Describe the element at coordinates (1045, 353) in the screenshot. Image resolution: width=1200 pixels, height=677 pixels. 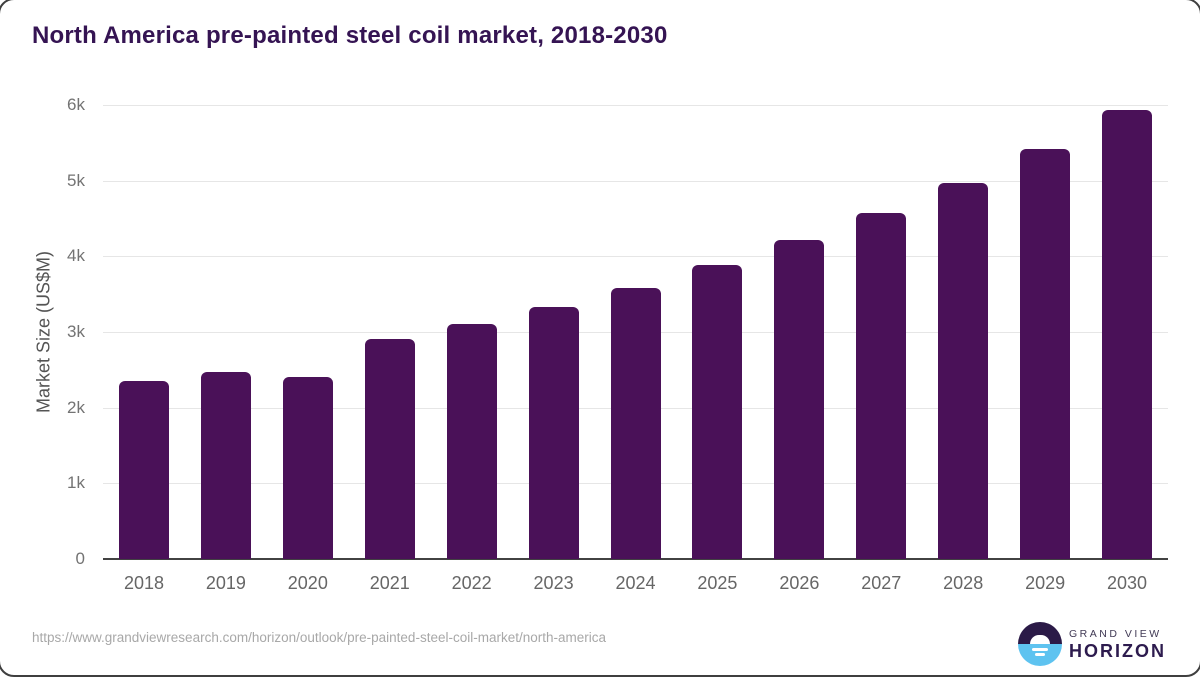
I see `bar-2029` at that location.